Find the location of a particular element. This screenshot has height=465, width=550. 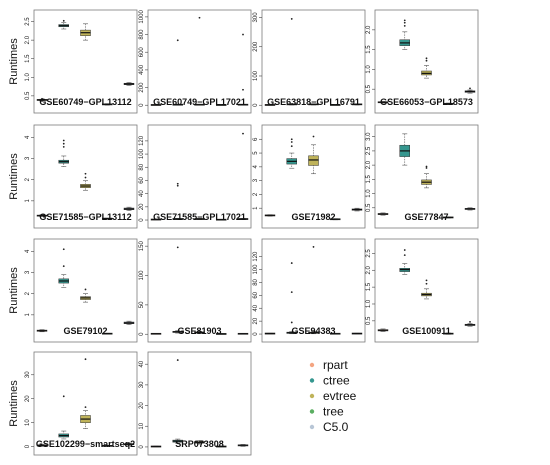

legend-label: rpart is located at coordinates (335, 365).